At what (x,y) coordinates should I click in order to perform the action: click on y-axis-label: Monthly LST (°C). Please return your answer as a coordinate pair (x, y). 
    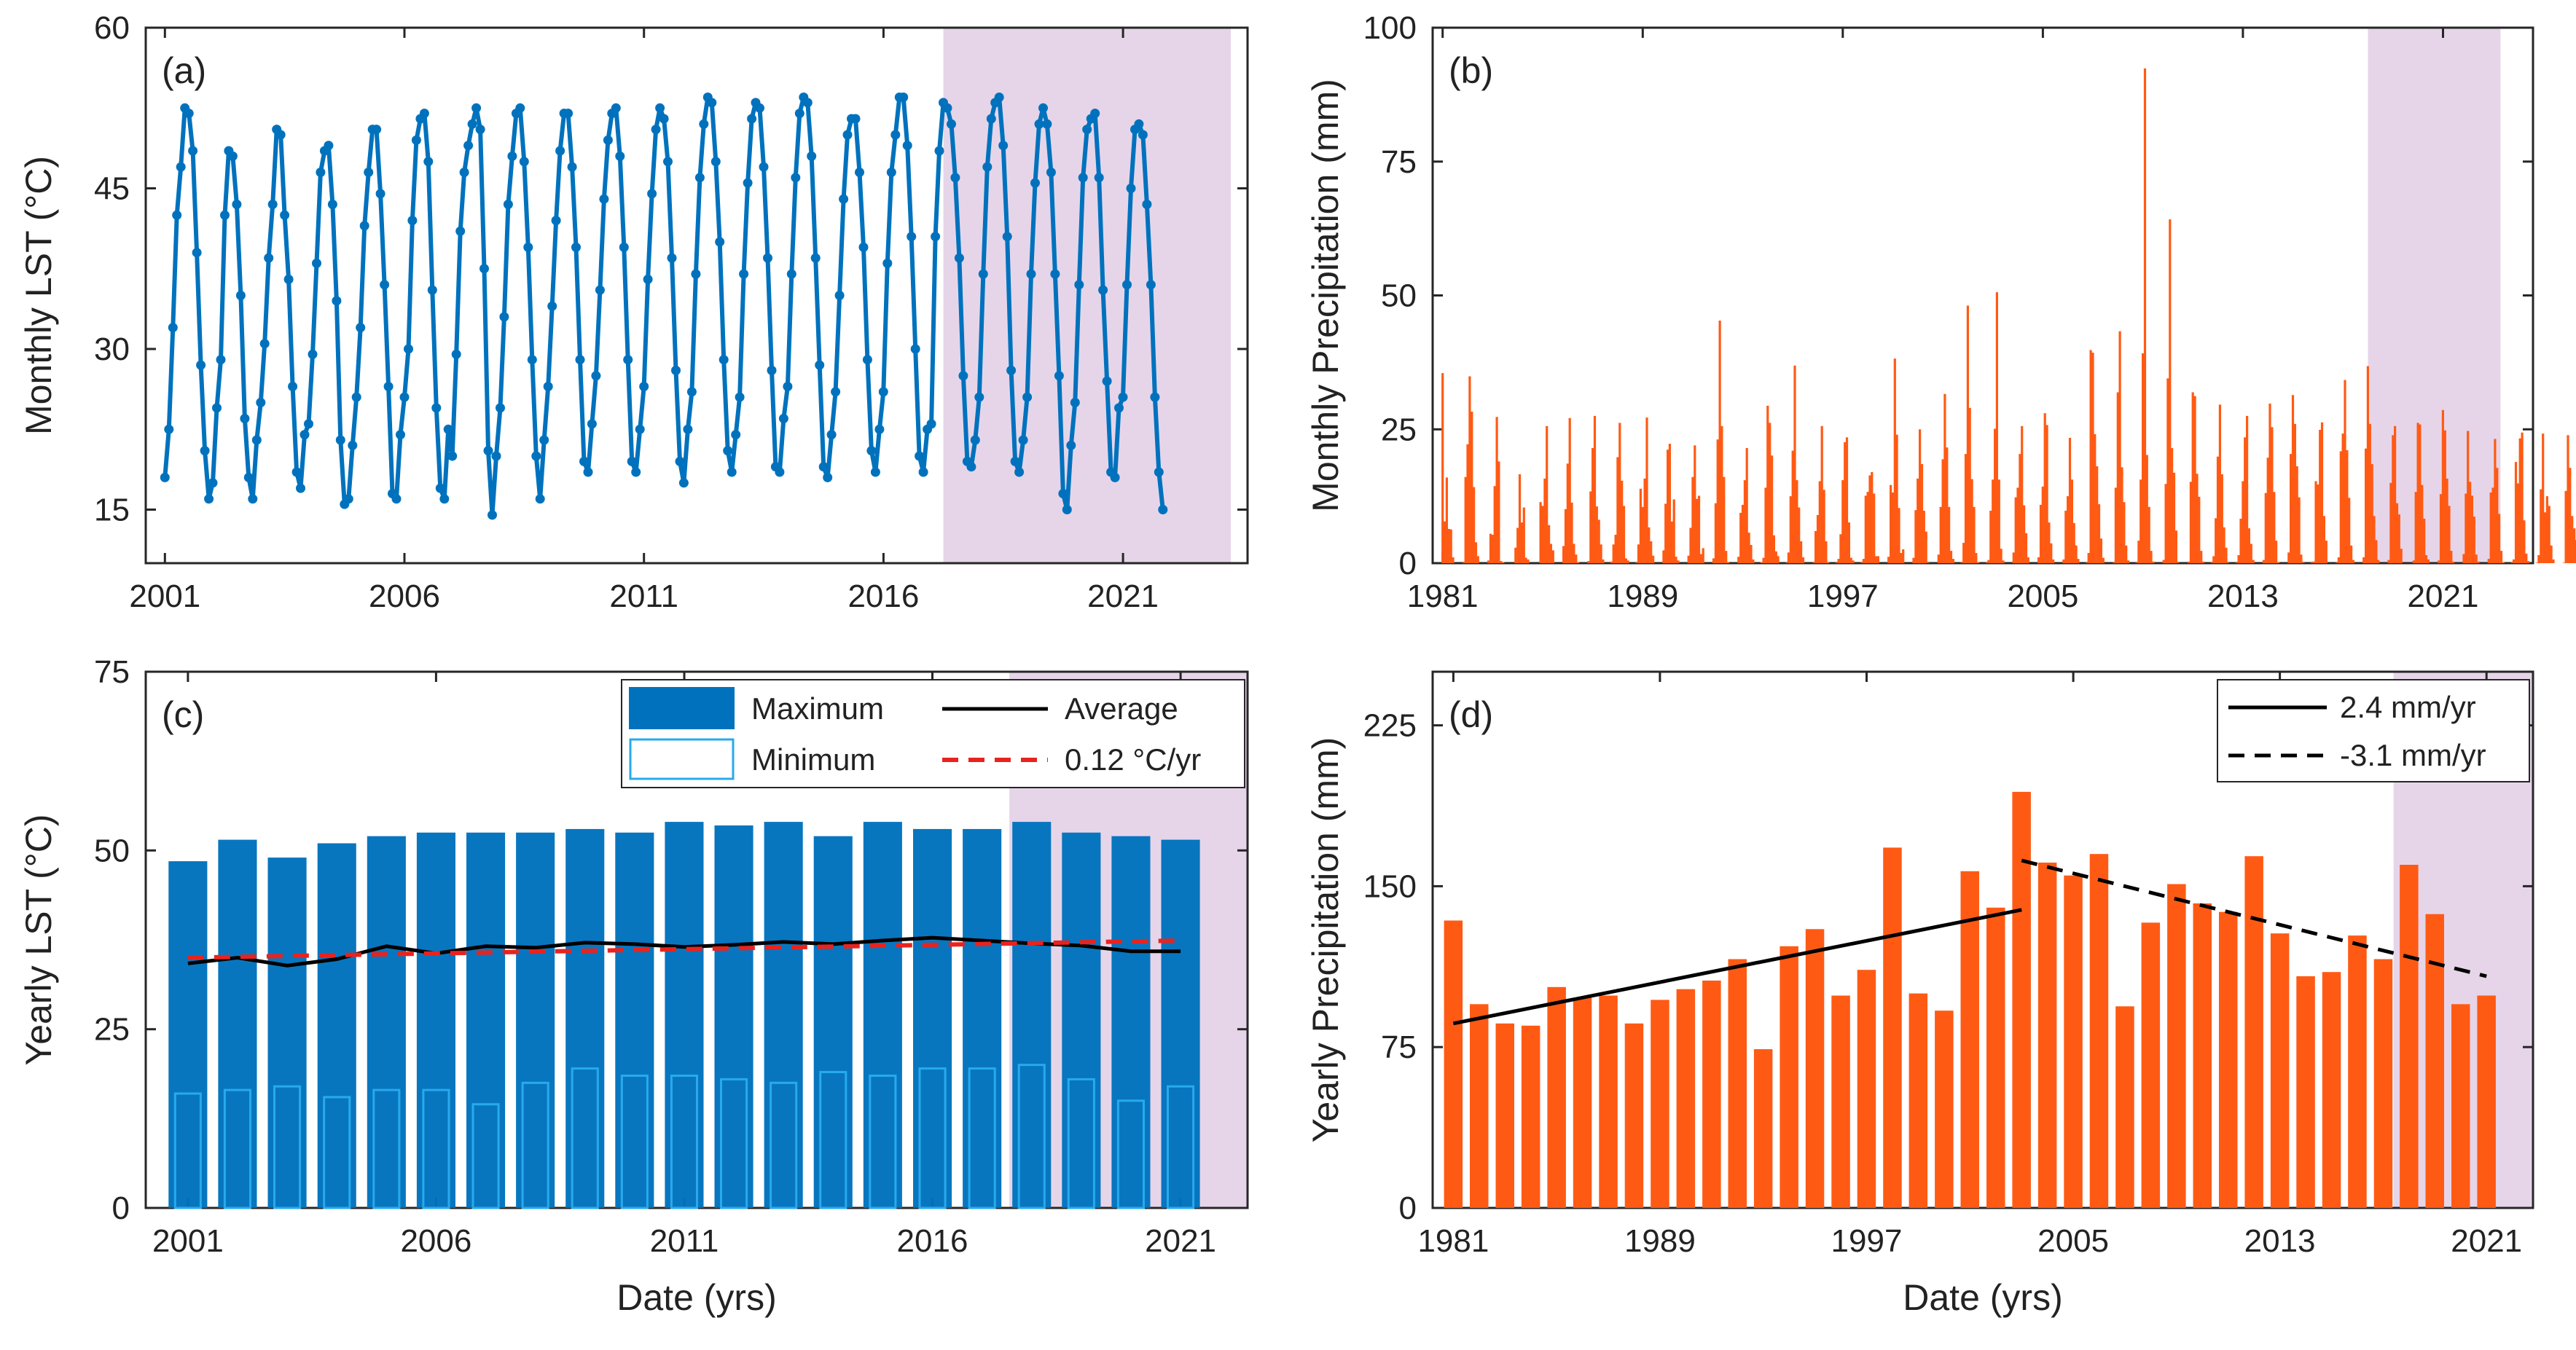
    Looking at the image, I should click on (38, 295).